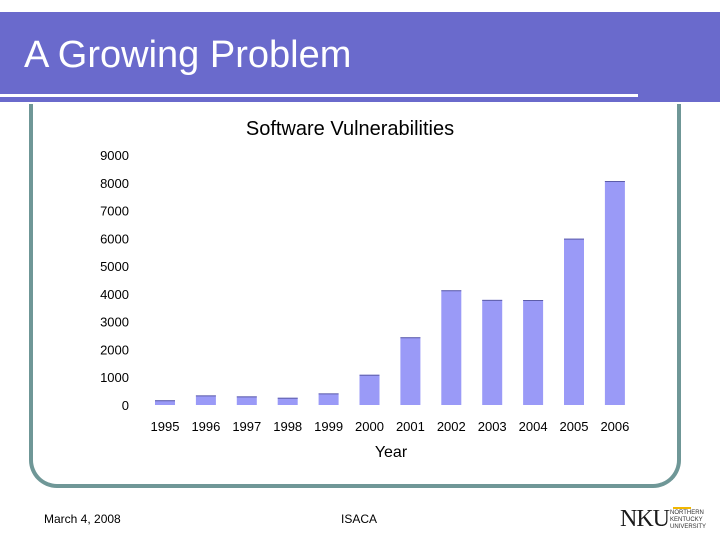 The image size is (720, 540). Describe the element at coordinates (533, 426) in the screenshot. I see `x-tick-label: 2004` at that location.